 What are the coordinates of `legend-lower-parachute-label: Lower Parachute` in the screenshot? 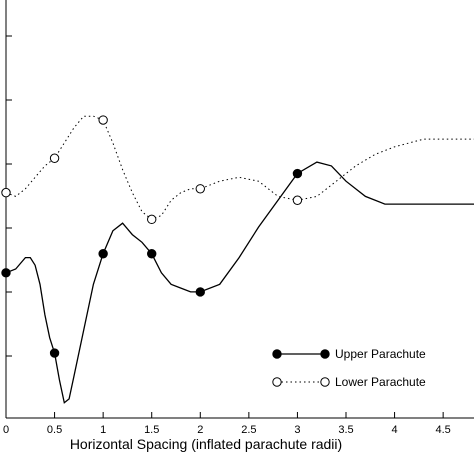 It's located at (380, 382).